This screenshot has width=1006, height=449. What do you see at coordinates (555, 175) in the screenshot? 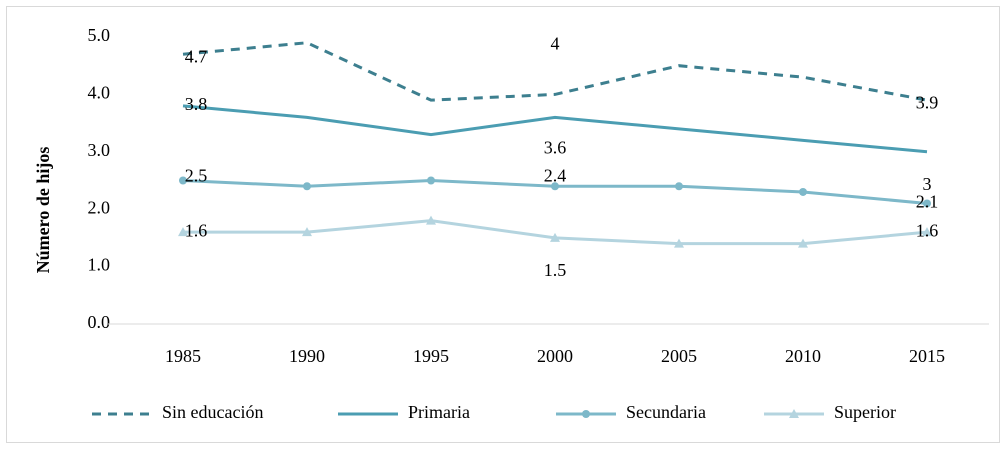
I see `data-label: 2.4` at bounding box center [555, 175].